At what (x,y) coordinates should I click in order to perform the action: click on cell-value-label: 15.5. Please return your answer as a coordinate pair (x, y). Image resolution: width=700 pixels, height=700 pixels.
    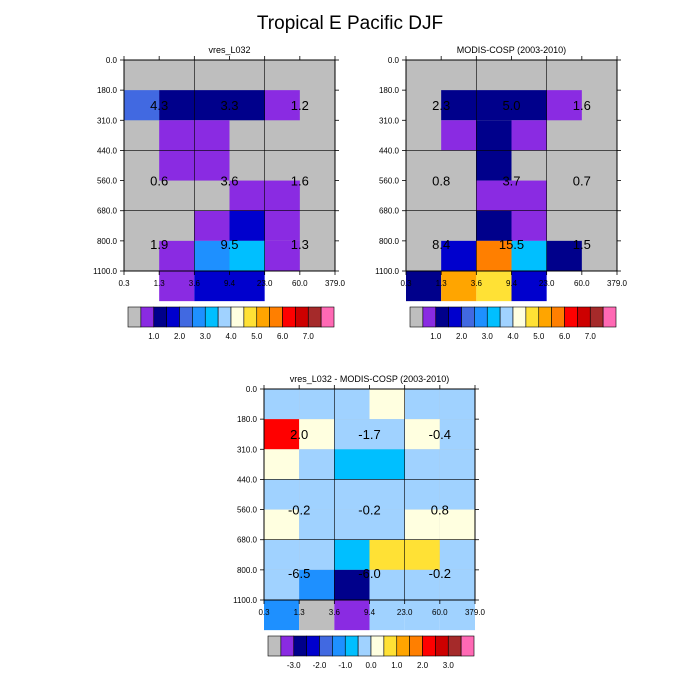
    Looking at the image, I should click on (511, 244).